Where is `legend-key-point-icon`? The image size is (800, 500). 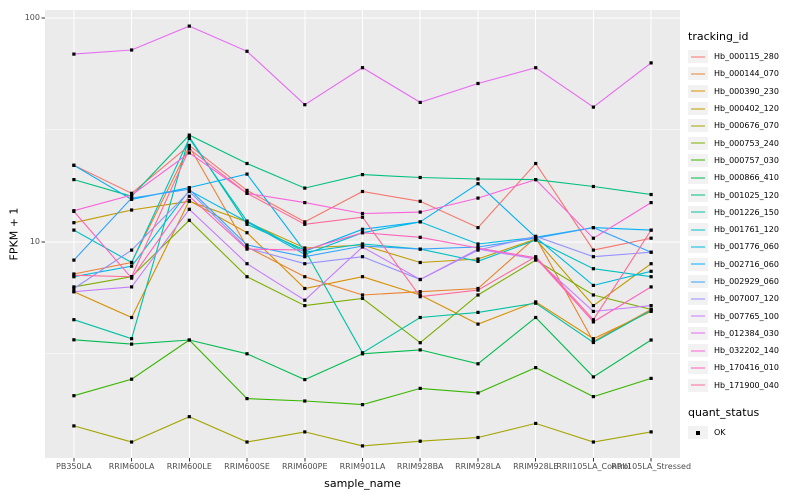
legend-key-point-icon is located at coordinates (698, 433).